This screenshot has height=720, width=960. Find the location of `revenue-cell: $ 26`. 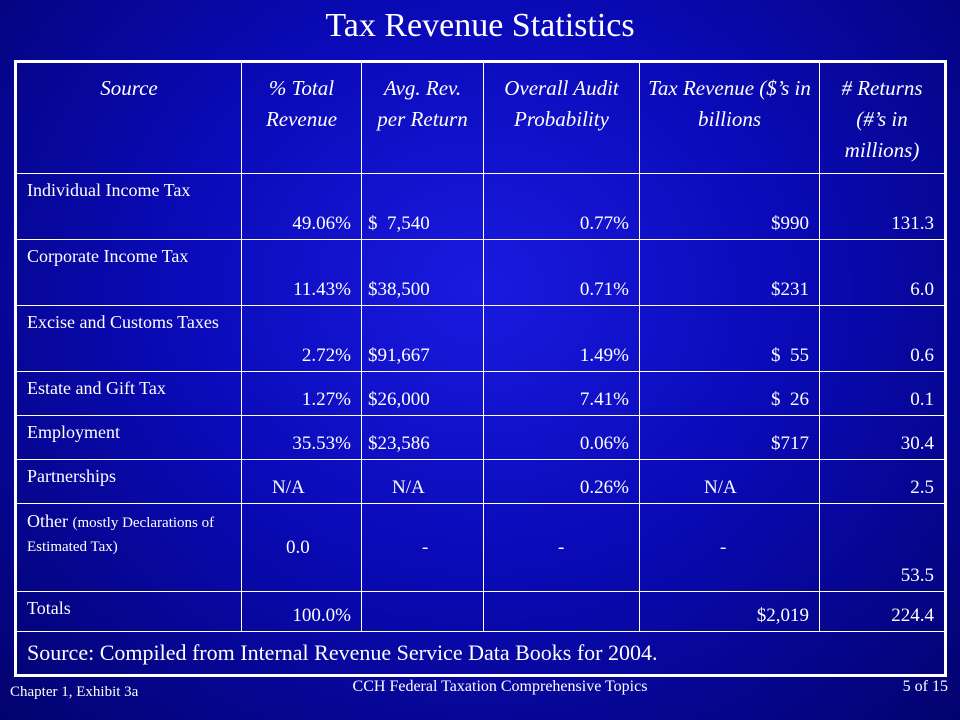

revenue-cell: $ 26 is located at coordinates (729, 393).